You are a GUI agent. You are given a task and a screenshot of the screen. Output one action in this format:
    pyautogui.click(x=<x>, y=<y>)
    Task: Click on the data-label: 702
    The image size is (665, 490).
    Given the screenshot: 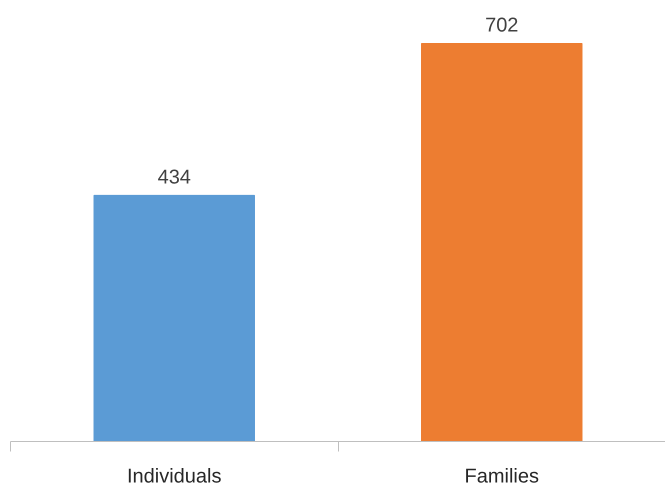 What is the action you would take?
    pyautogui.click(x=501, y=25)
    